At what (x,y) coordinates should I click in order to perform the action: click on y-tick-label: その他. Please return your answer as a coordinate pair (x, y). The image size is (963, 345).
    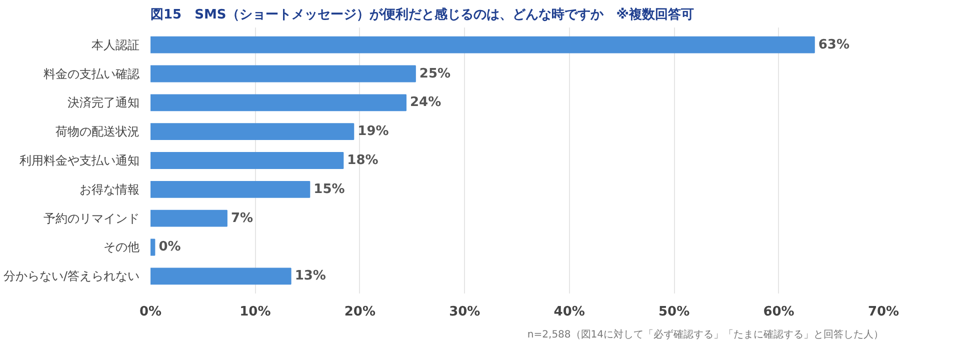
    Looking at the image, I should click on (122, 247).